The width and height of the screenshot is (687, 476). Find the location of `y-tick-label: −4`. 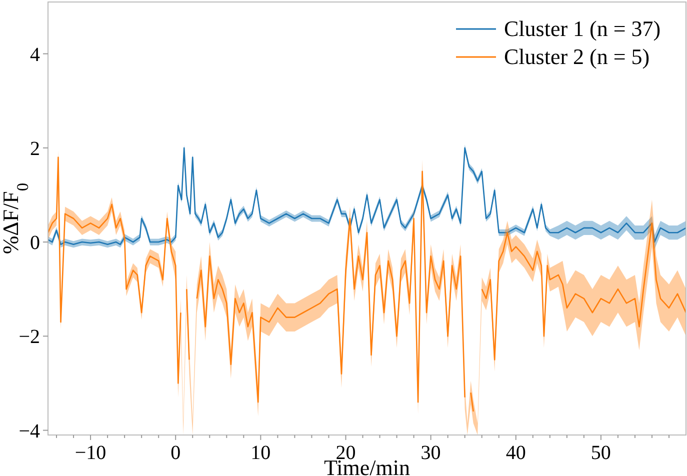

y-tick-label: −4 is located at coordinates (29, 431).